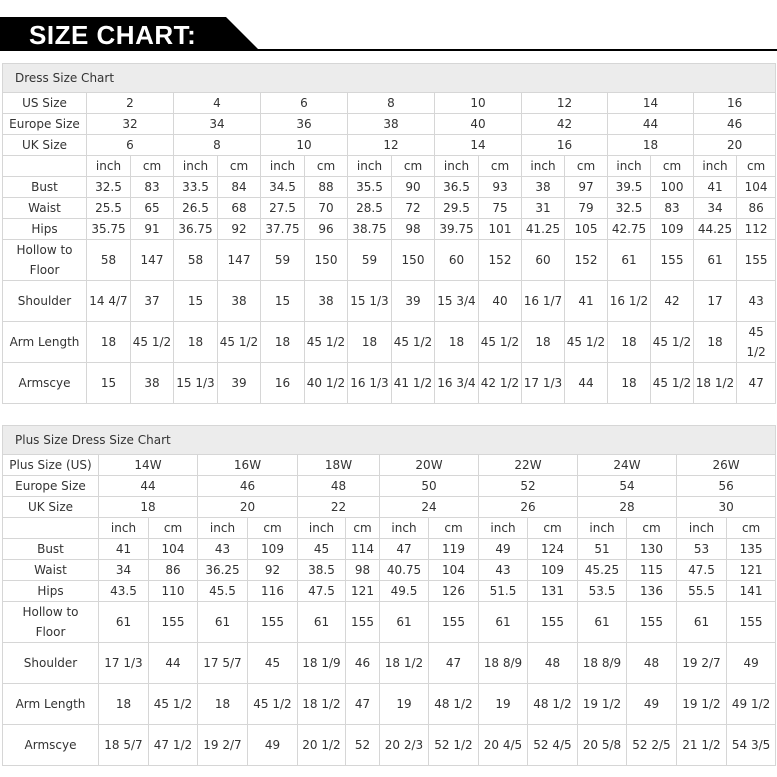 Image resolution: width=777 pixels, height=777 pixels. What do you see at coordinates (404, 549) in the screenshot?
I see `value-cell: 47` at bounding box center [404, 549].